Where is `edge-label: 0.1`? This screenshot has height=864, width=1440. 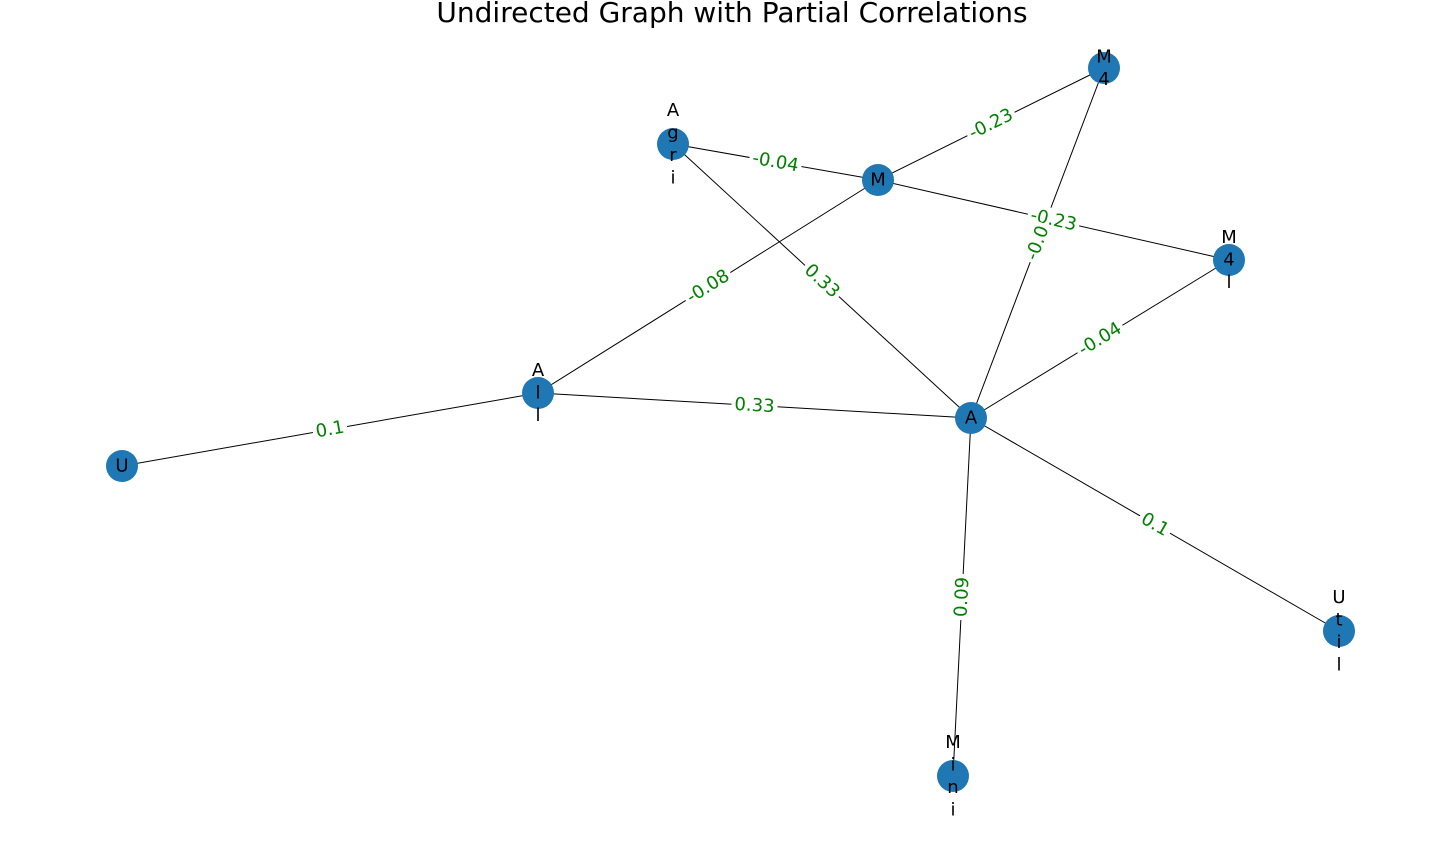 edge-label: 0.1 is located at coordinates (330, 430).